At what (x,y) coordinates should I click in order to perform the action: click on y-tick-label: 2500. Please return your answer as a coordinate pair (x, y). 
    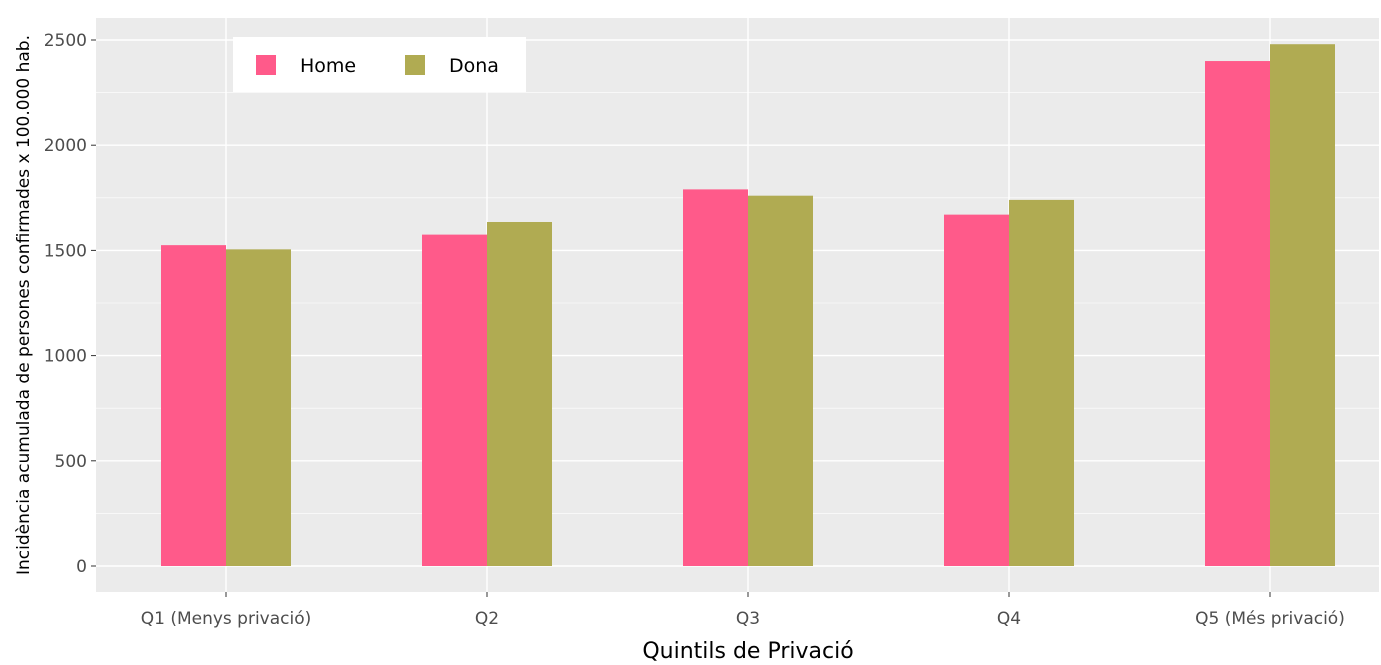
    Looking at the image, I should click on (65, 41).